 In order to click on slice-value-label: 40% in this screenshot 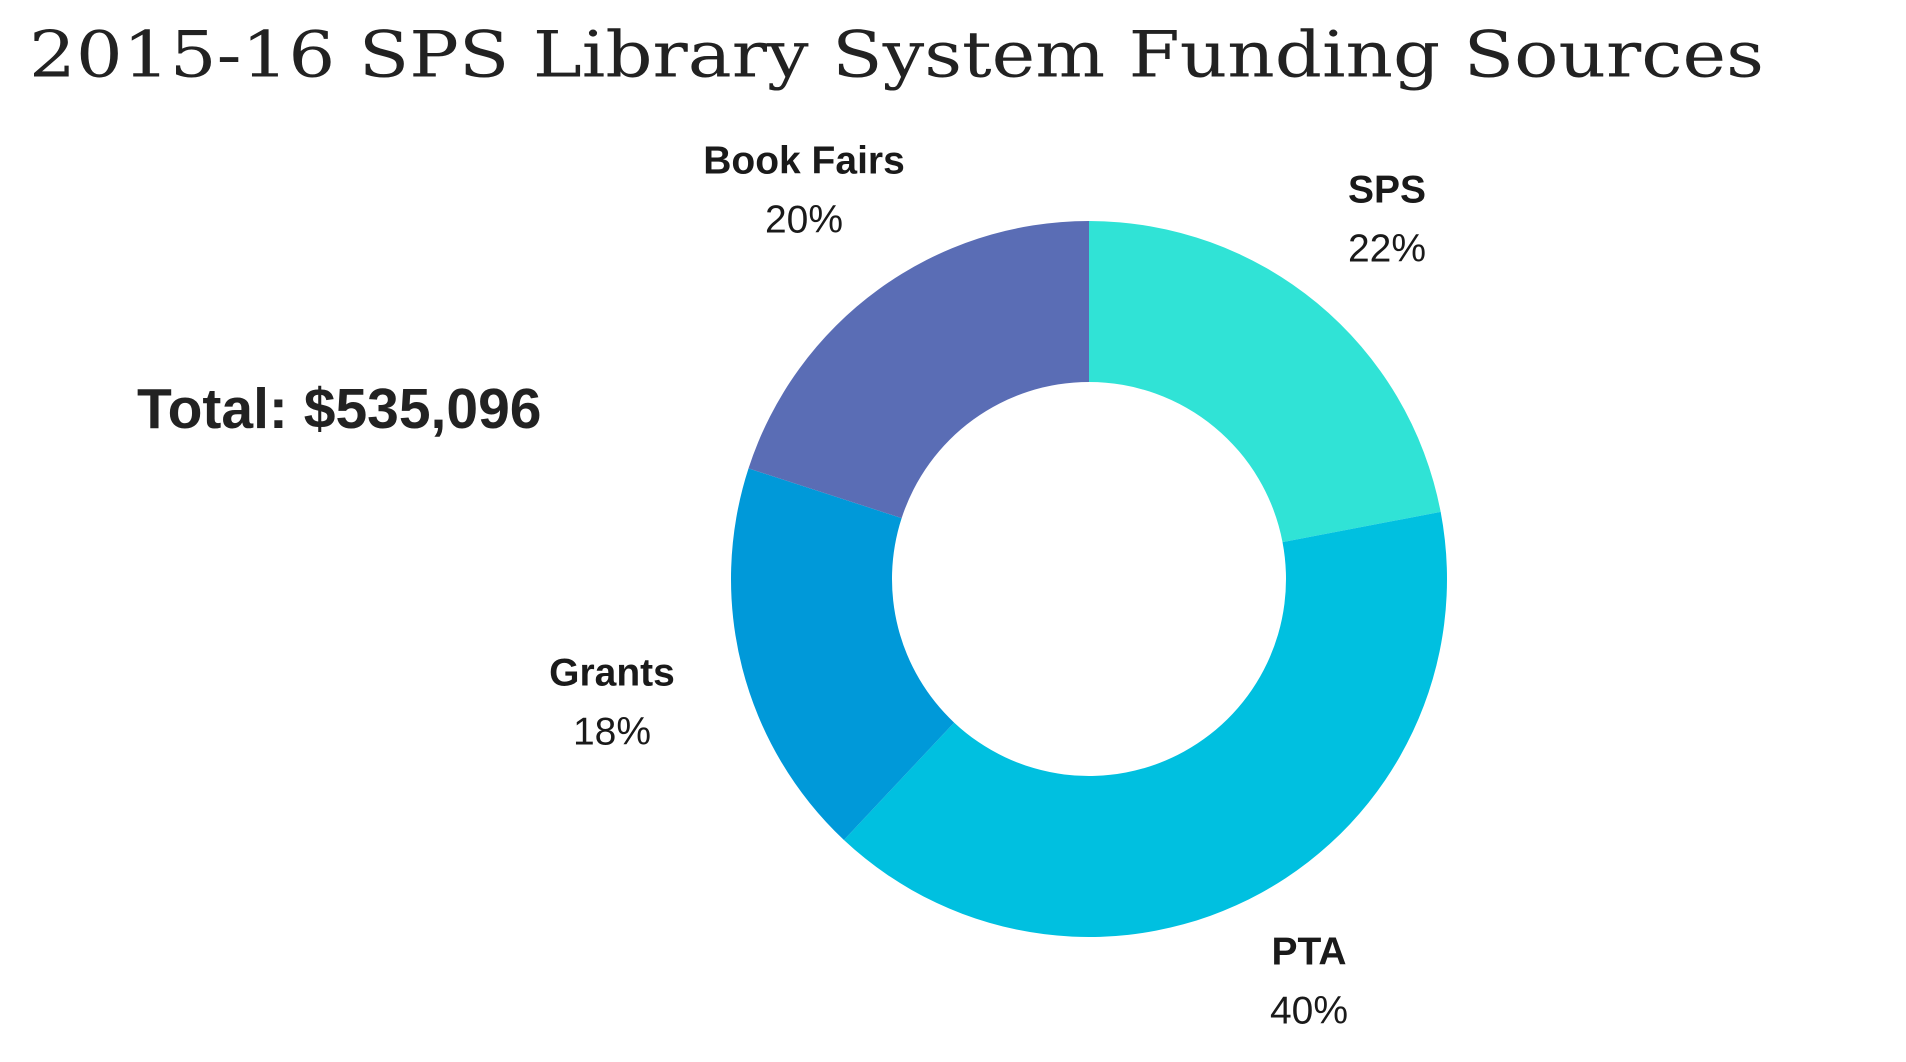, I will do `click(1309, 1010)`.